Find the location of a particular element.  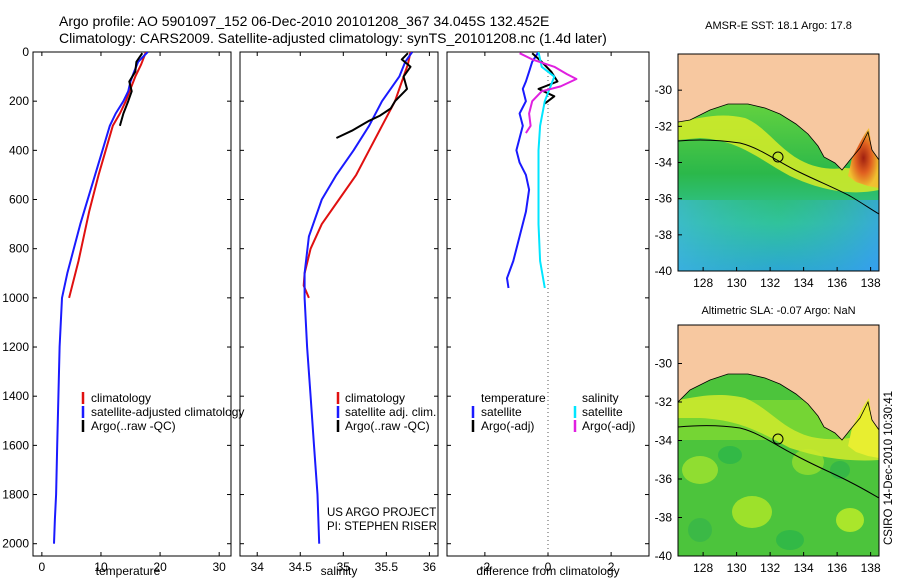

series-line-salinity-argo is located at coordinates (548, 93).